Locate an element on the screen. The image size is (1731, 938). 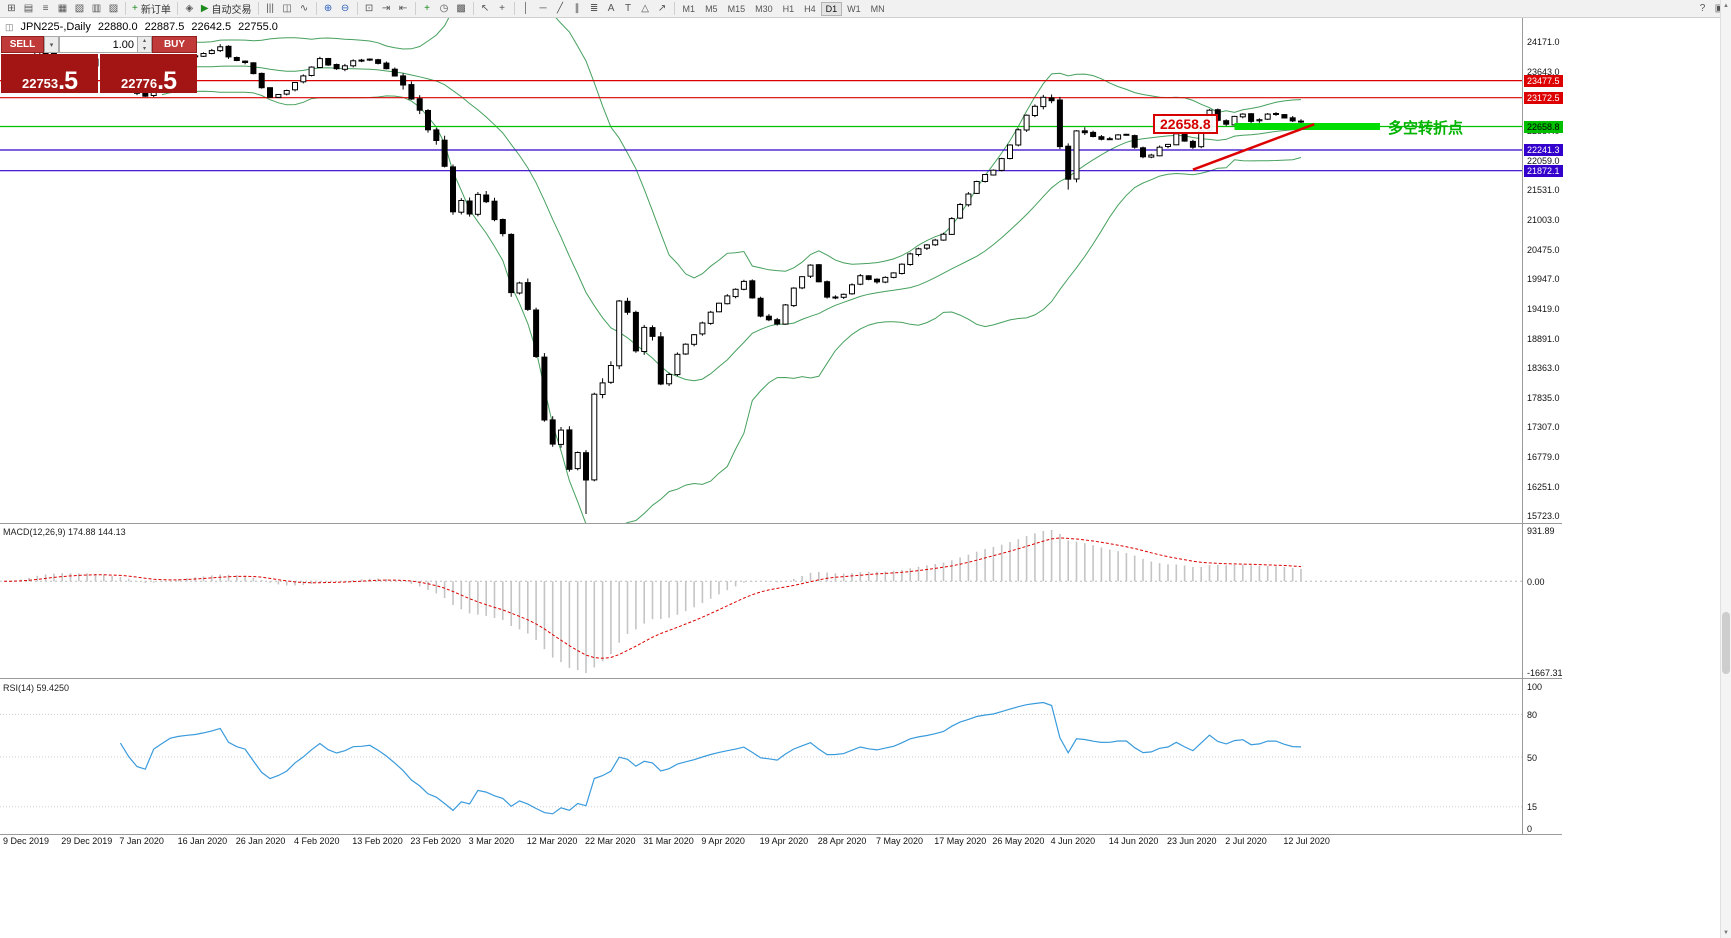
timeframe-w1-button: W1 is located at coordinates (854, 8).